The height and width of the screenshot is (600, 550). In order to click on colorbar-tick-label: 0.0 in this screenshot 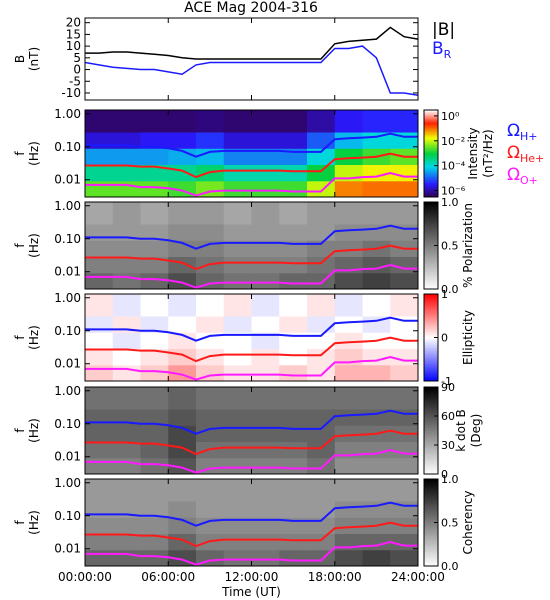, I will do `click(450, 566)`.